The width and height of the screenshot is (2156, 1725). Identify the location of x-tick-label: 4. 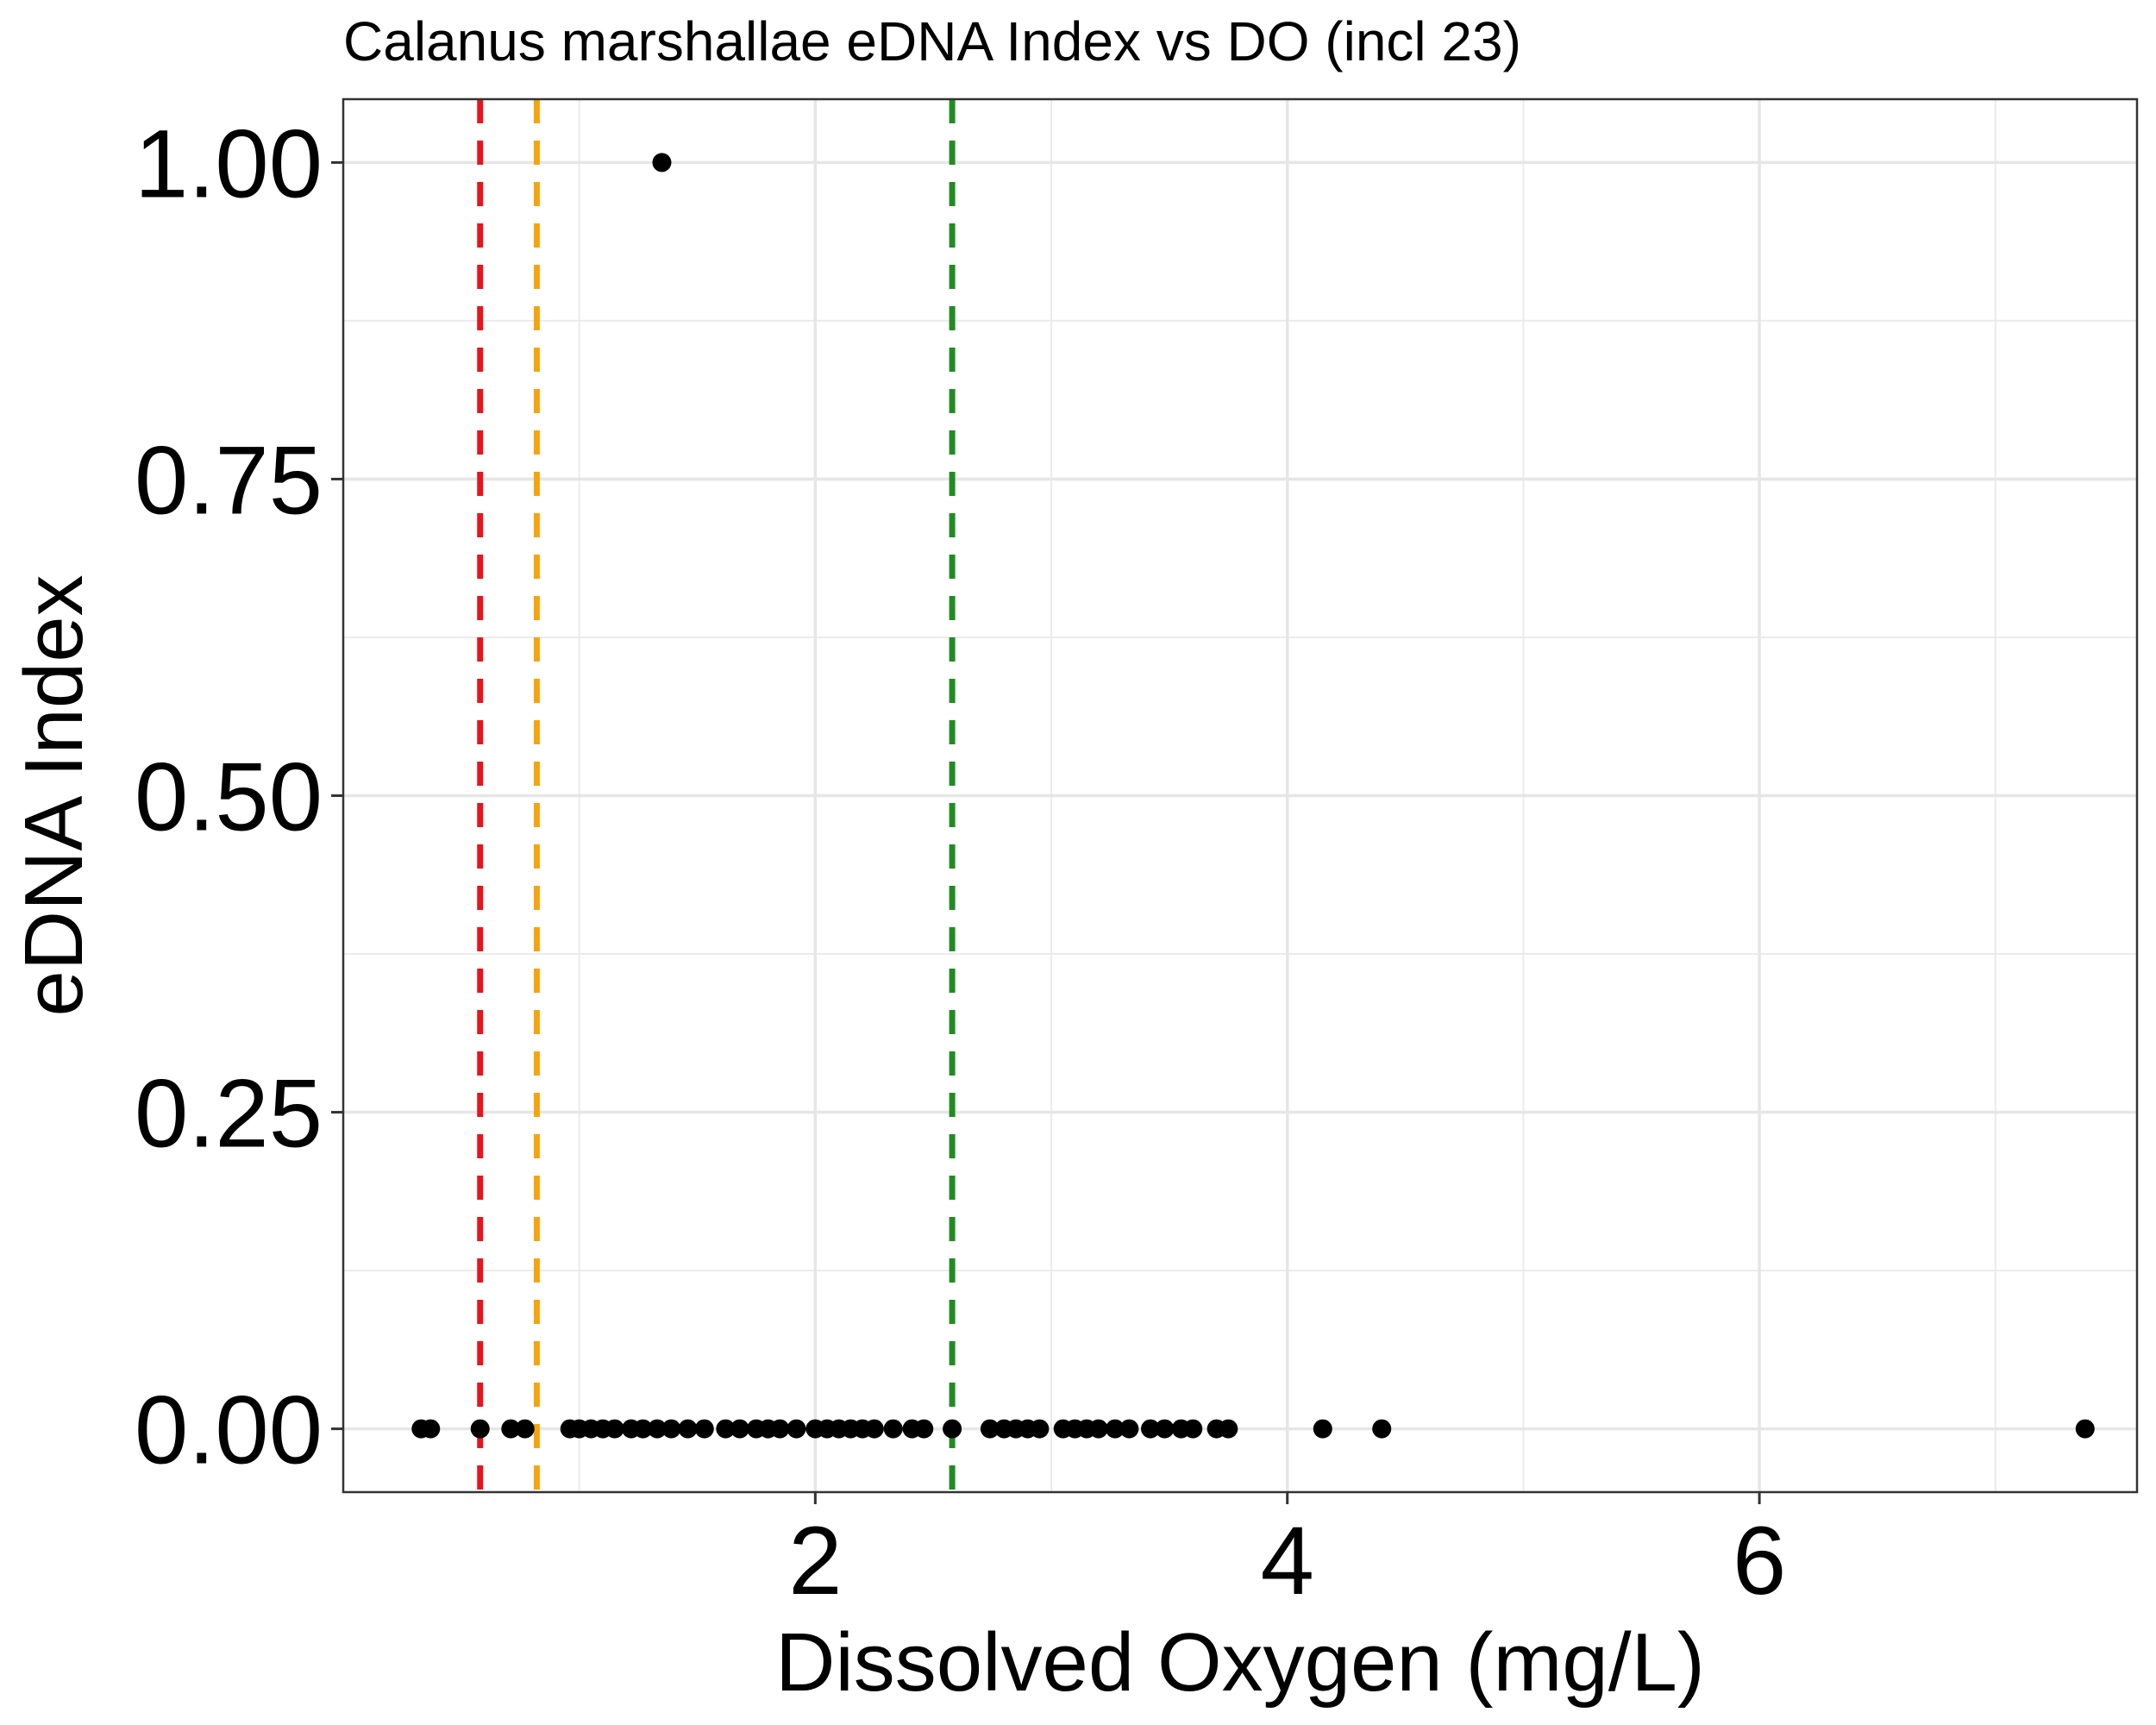
(1287, 1561).